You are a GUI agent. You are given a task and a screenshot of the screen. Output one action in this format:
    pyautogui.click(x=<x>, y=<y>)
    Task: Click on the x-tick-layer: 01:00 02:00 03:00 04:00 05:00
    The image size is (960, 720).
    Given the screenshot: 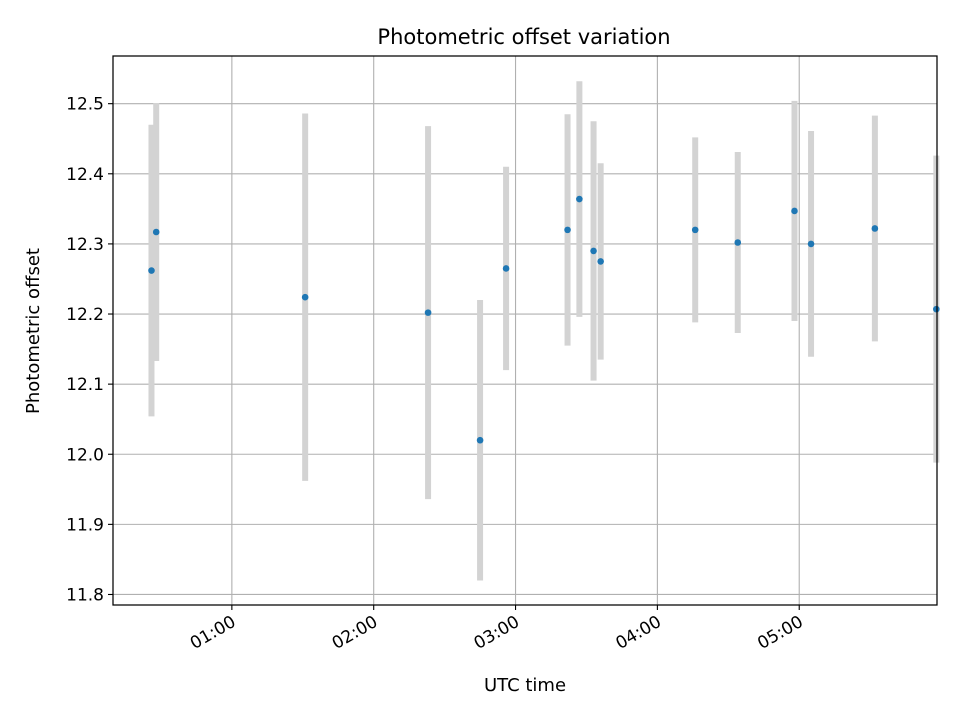 What is the action you would take?
    pyautogui.click(x=497, y=629)
    